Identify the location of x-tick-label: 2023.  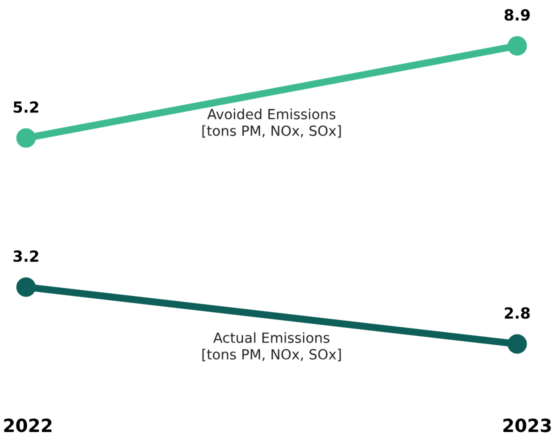
(527, 425).